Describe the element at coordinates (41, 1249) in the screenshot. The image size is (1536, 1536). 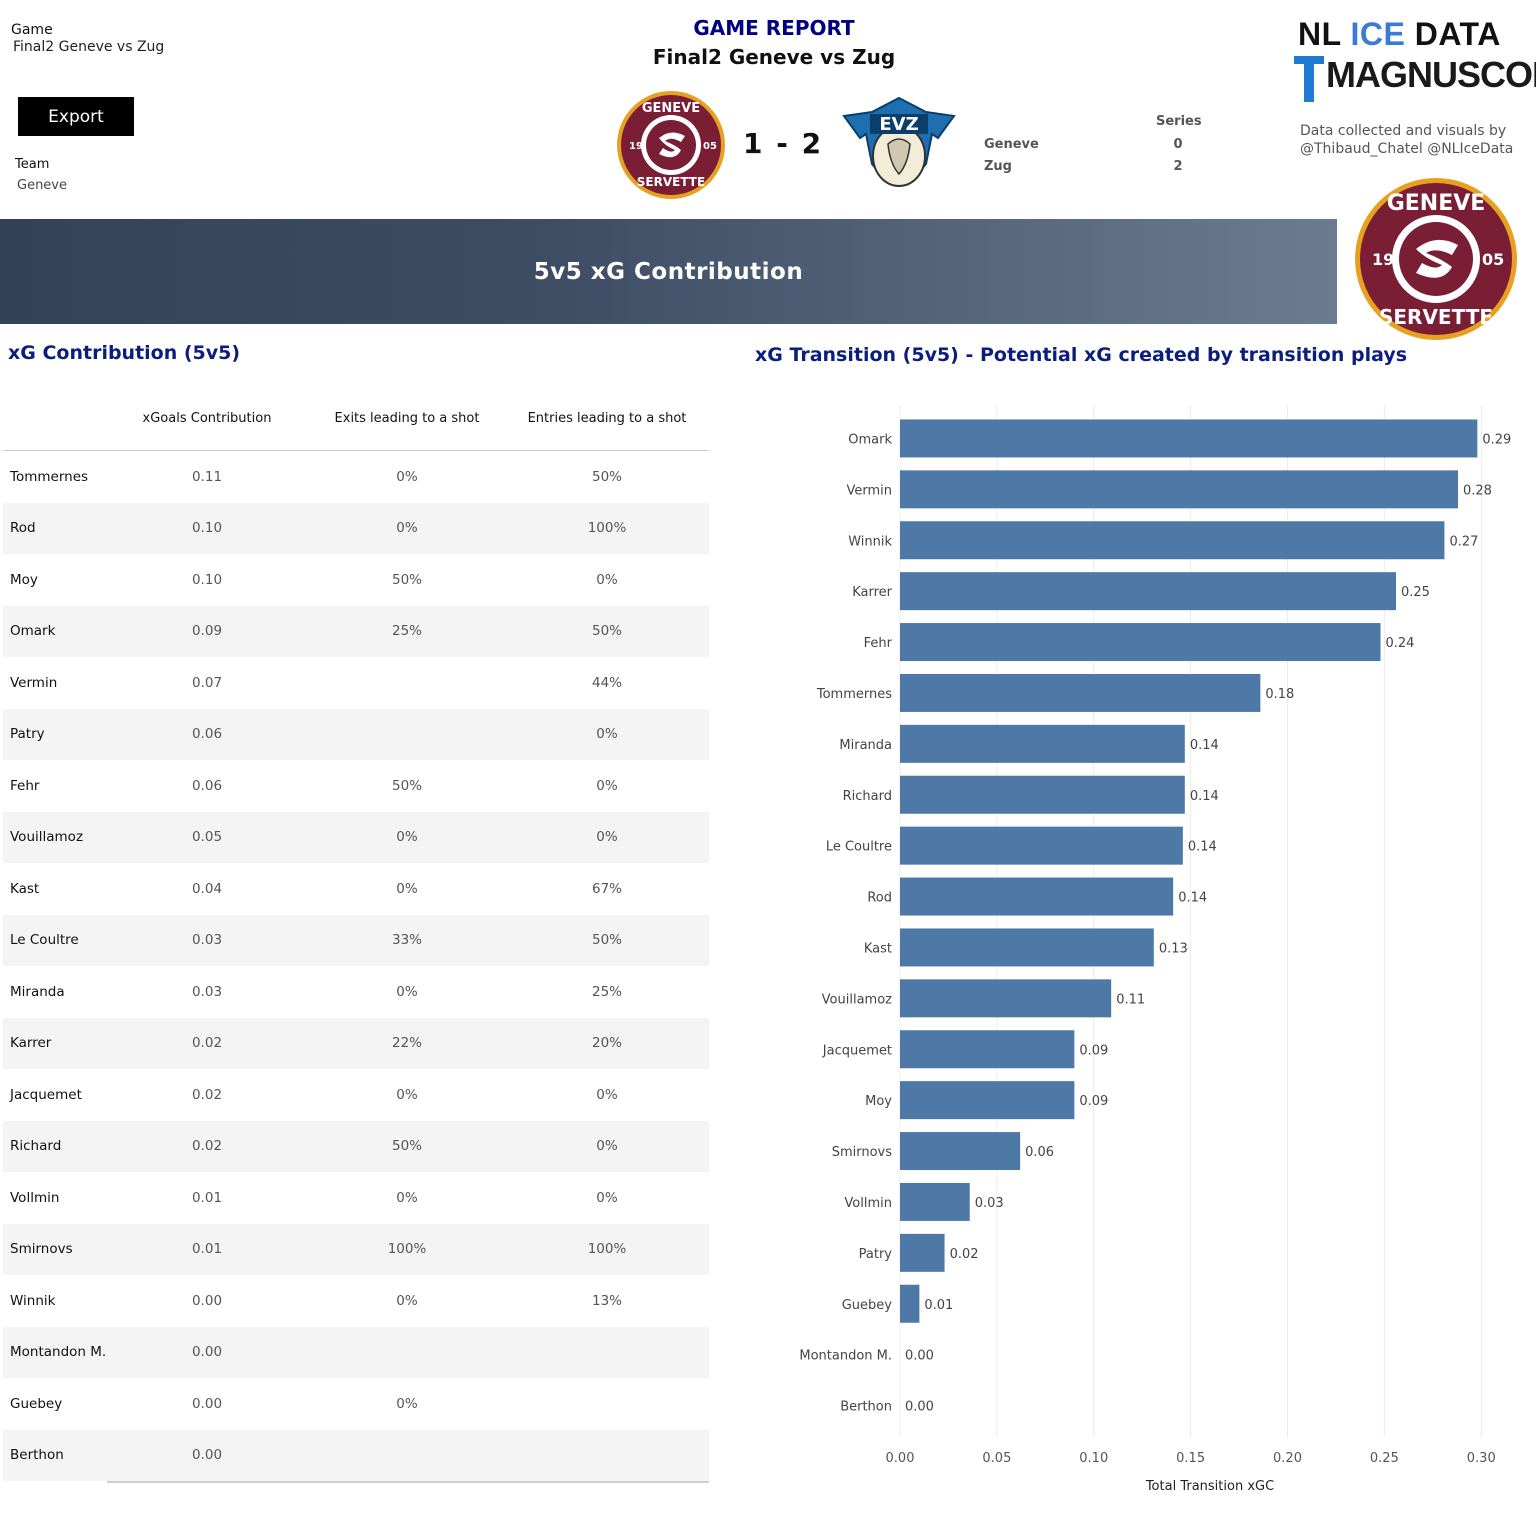
I see `player-name: Smirnovs` at that location.